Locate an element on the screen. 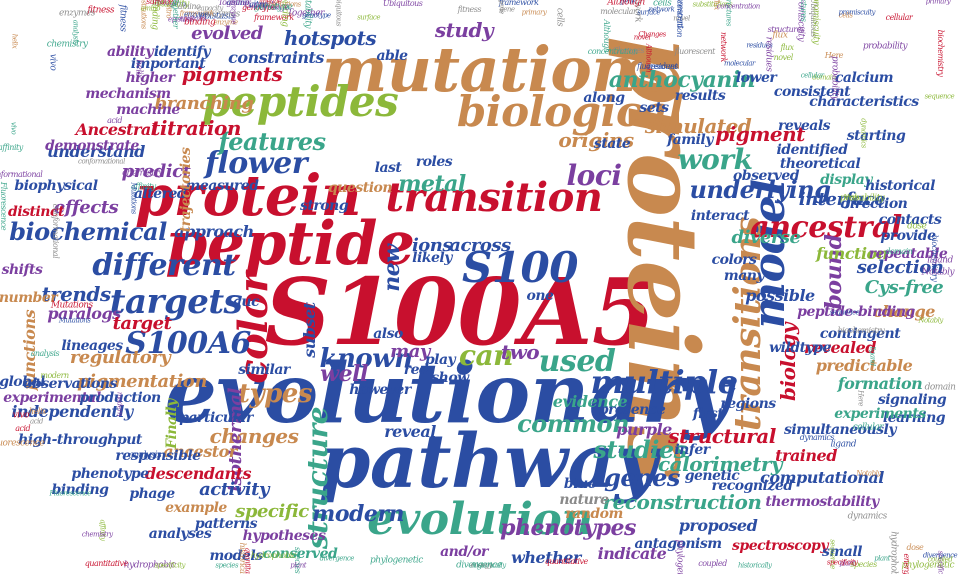  word-observed: observed is located at coordinates (766, 176).